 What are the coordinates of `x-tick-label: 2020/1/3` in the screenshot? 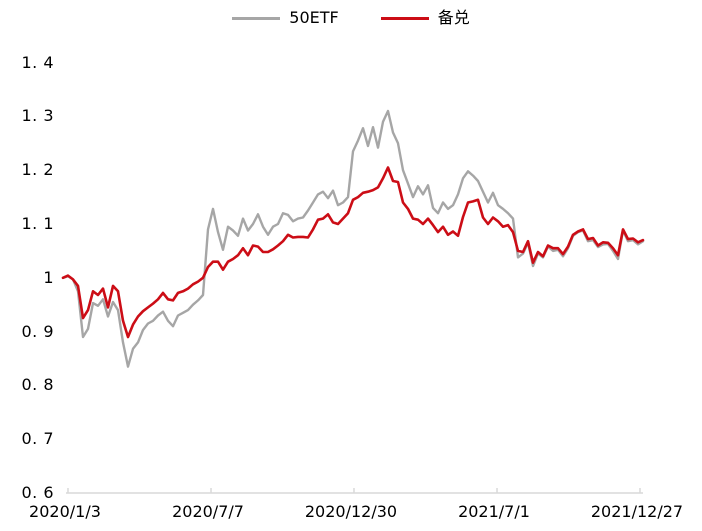 It's located at (65, 511).